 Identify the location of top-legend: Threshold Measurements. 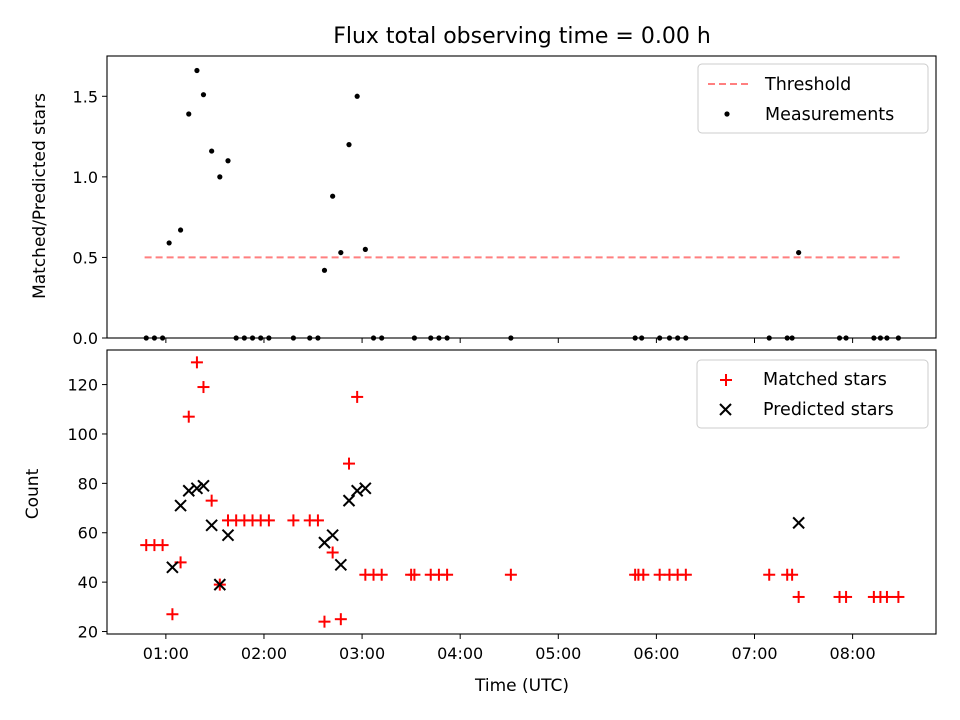
(813, 98).